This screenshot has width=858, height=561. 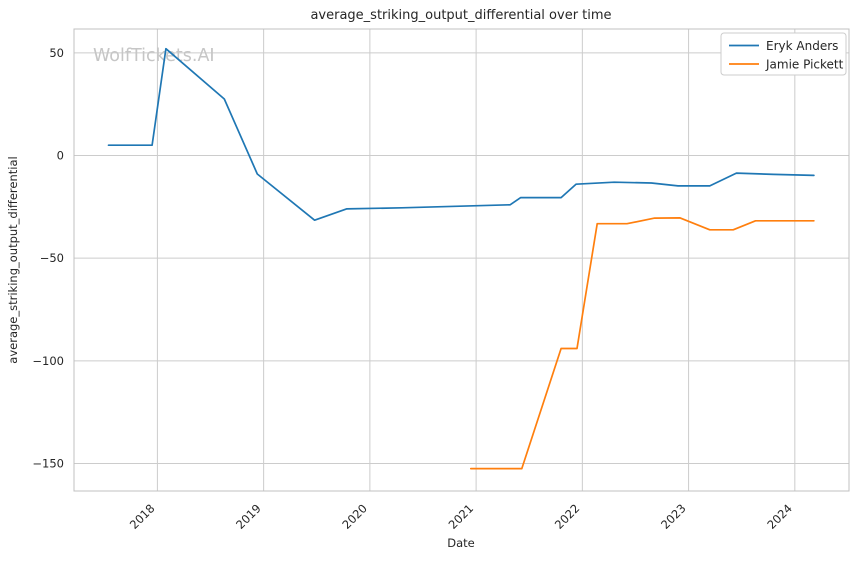 What do you see at coordinates (779, 516) in the screenshot?
I see `x-tick-label: 2024` at bounding box center [779, 516].